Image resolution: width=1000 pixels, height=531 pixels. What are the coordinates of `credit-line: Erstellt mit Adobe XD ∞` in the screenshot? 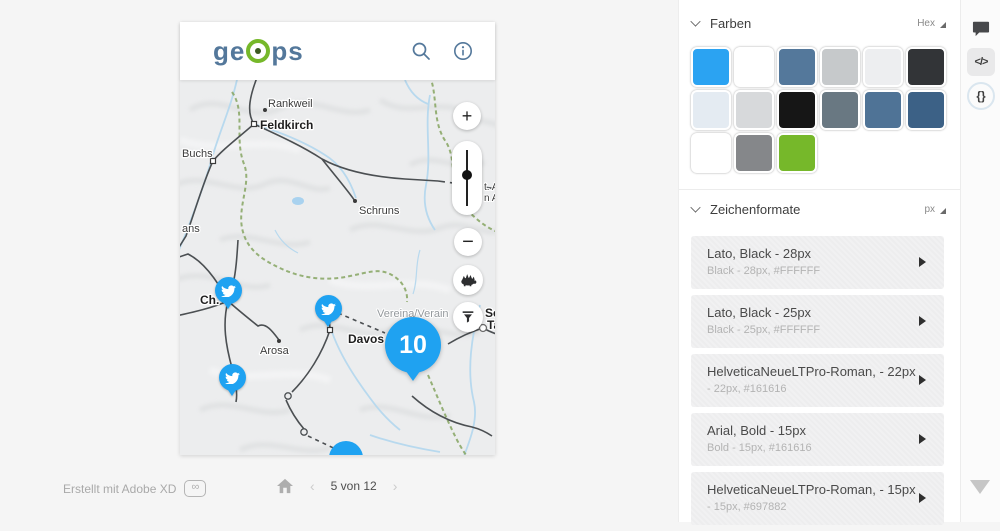 It's located at (135, 488).